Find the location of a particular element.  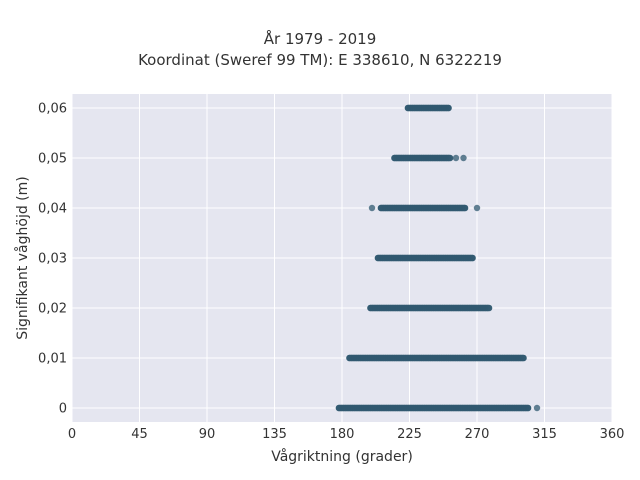

x-tick-label: 45 is located at coordinates (139, 434).